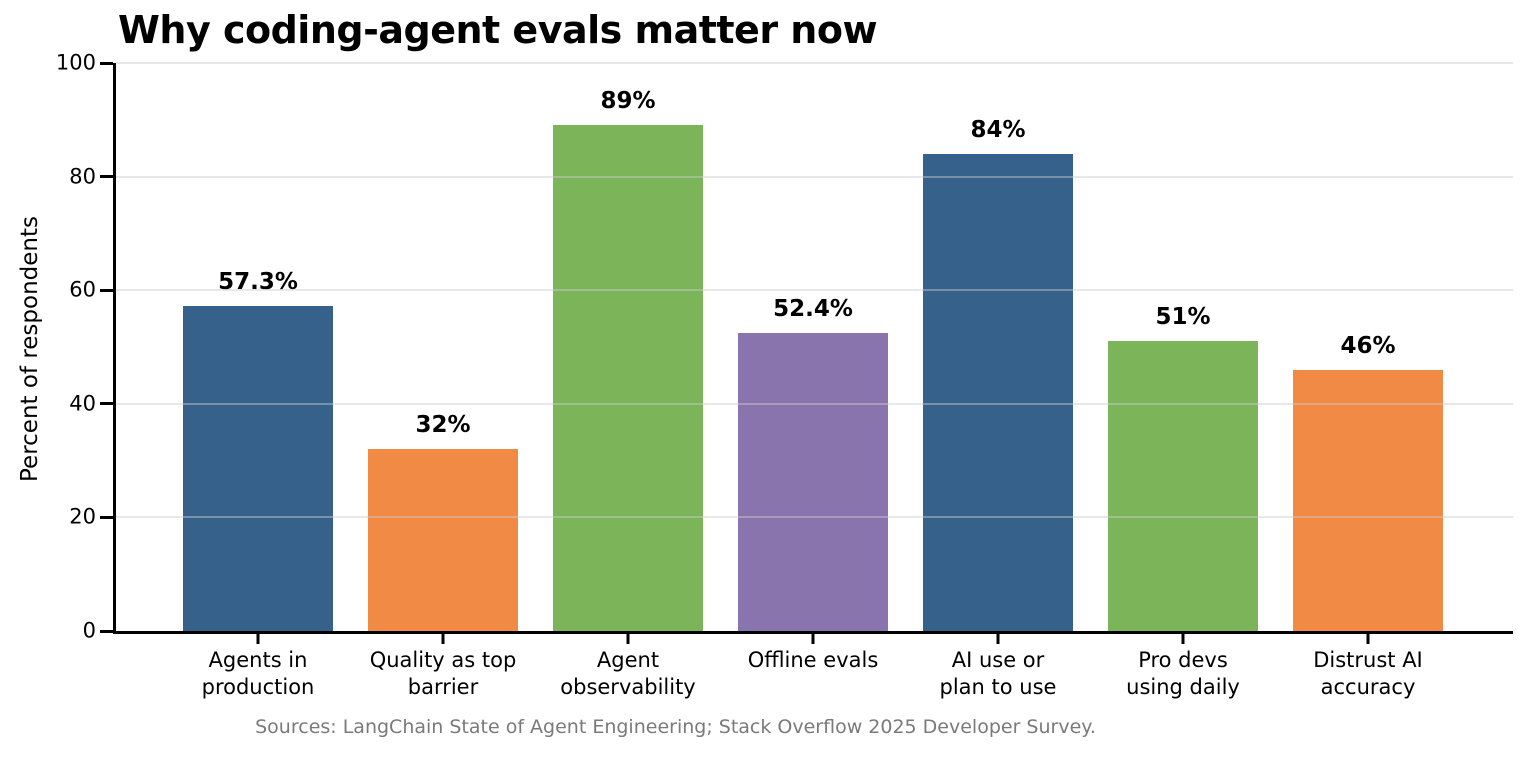 The width and height of the screenshot is (1530, 759). Describe the element at coordinates (82, 289) in the screenshot. I see `y-tick-label-60: 60` at that location.